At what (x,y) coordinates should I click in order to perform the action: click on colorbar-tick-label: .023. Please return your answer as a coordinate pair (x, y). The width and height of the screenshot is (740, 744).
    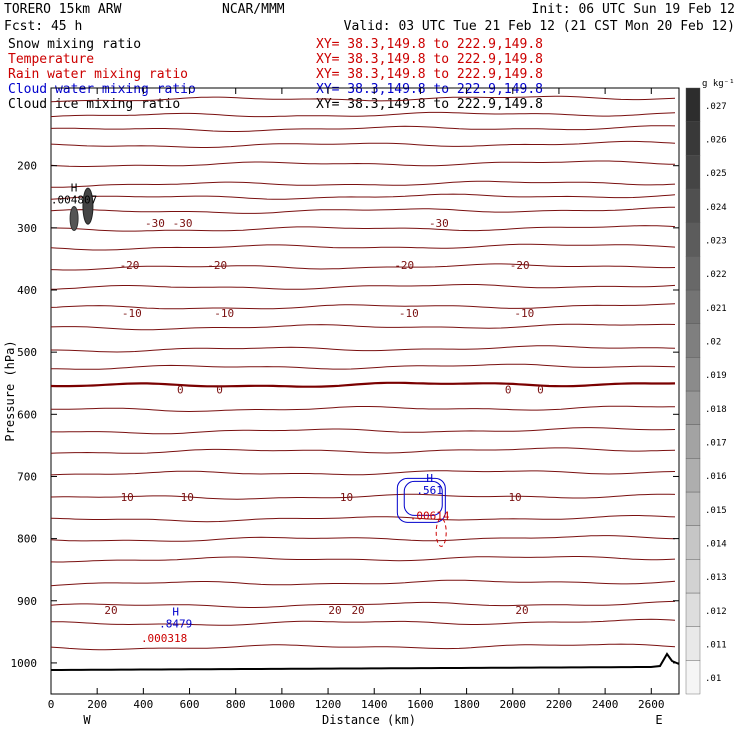
    Looking at the image, I should click on (716, 242).